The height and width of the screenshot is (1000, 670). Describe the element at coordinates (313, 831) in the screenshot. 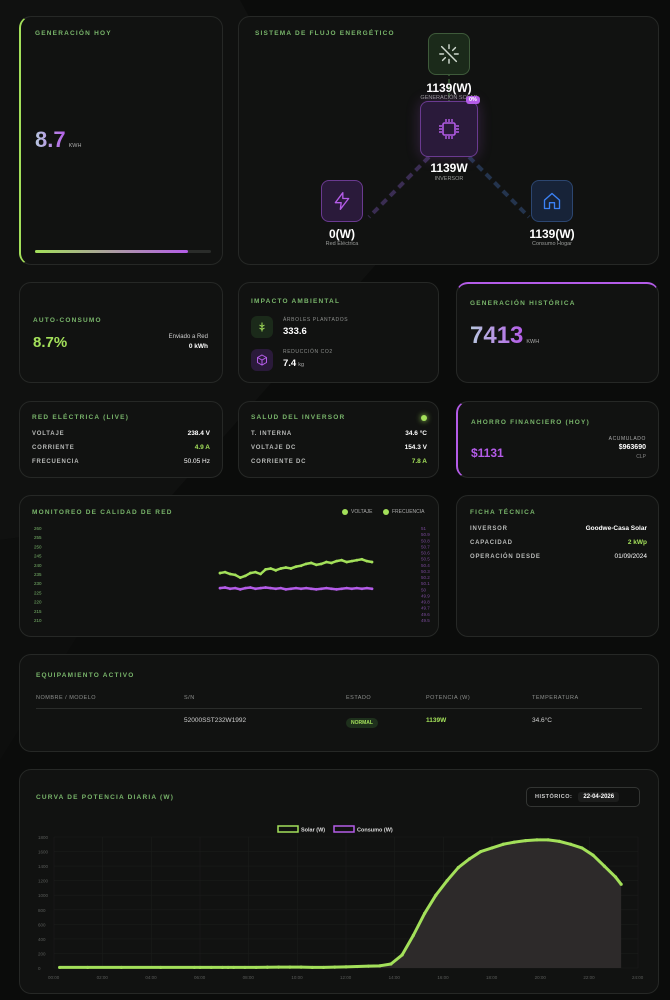

I see `legend-solar-label: Solar (W)` at that location.